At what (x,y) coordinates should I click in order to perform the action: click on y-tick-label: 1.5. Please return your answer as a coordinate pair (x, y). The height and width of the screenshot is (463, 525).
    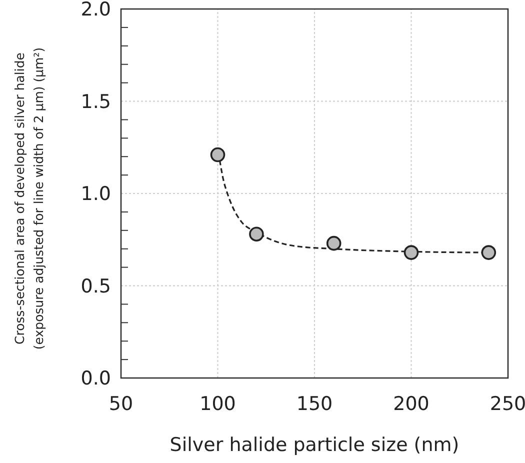
    Looking at the image, I should click on (95, 101).